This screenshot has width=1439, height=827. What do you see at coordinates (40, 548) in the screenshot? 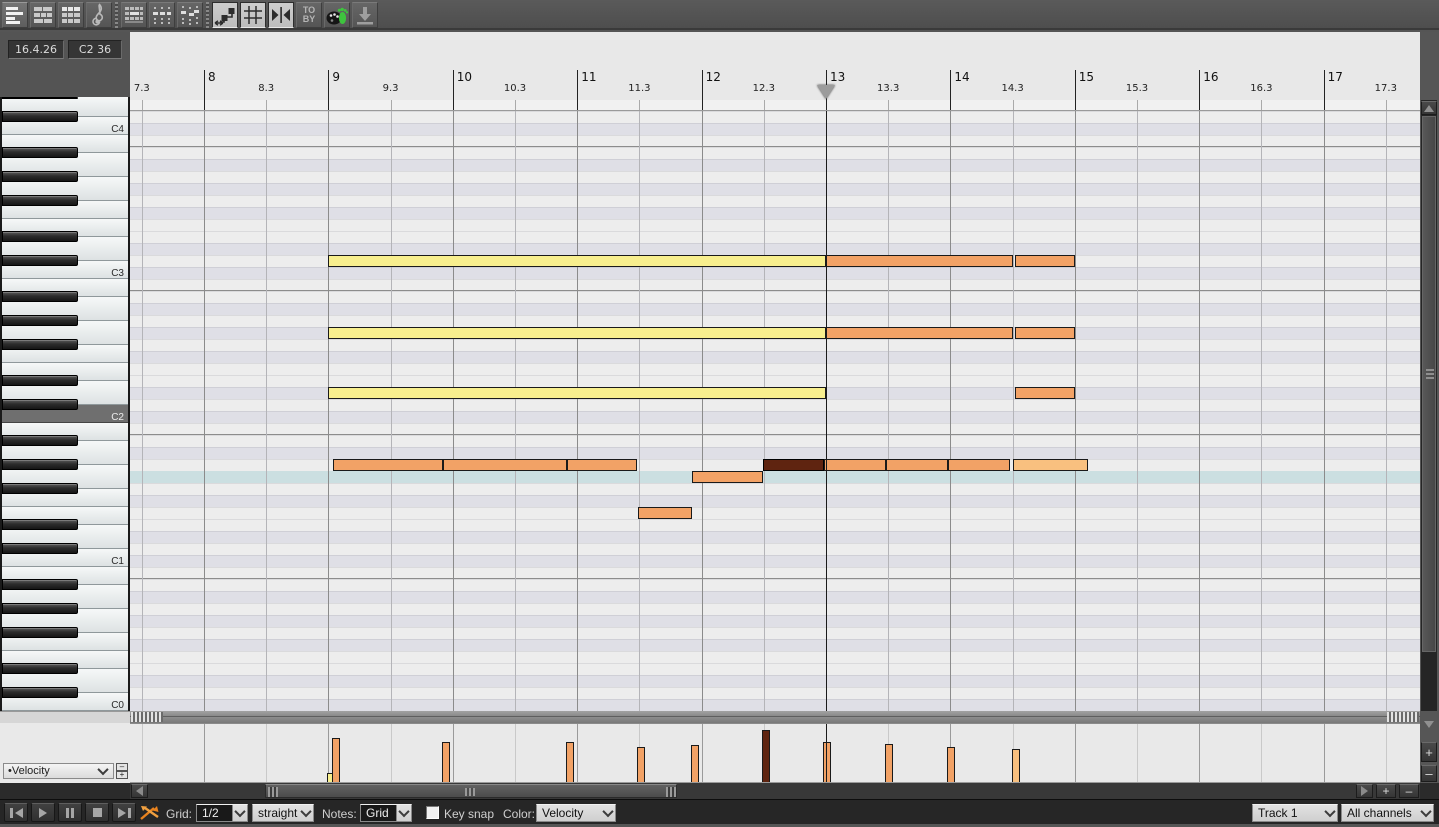
I see `piano-key-Cs1` at bounding box center [40, 548].